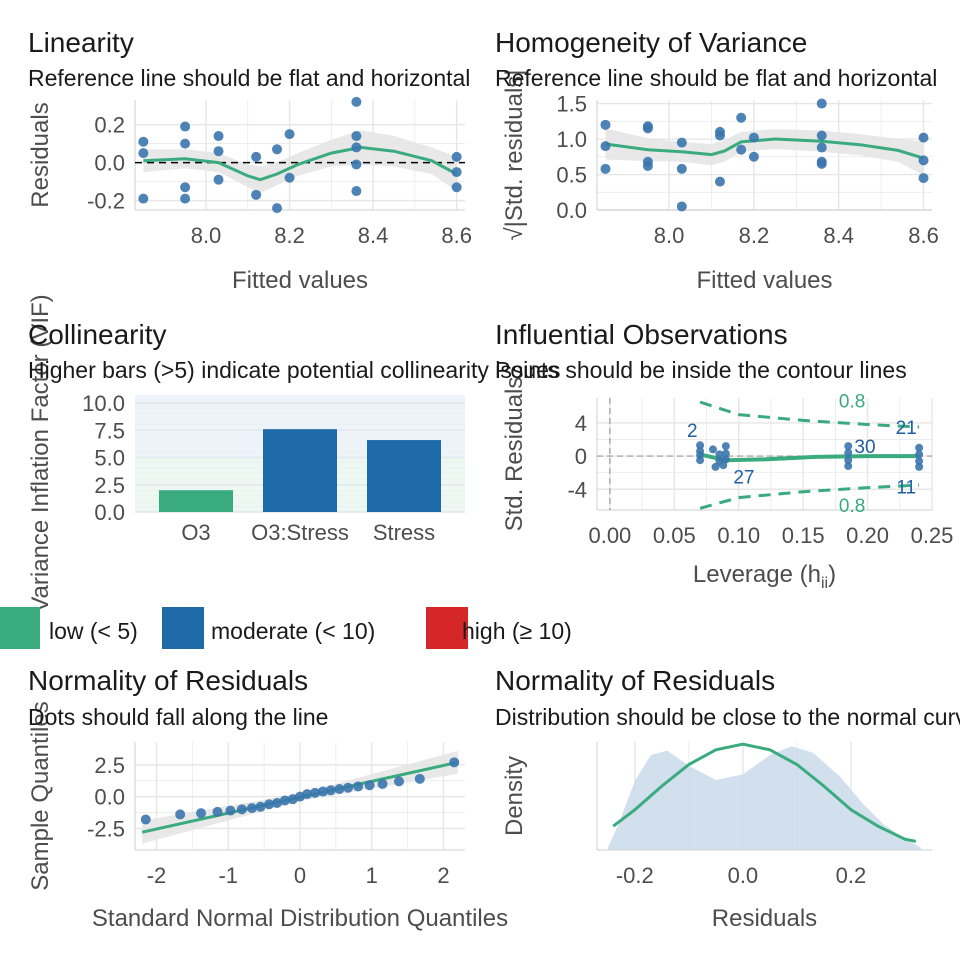 Image resolution: width=960 pixels, height=960 pixels. I want to click on point-label: 21, so click(906, 428).